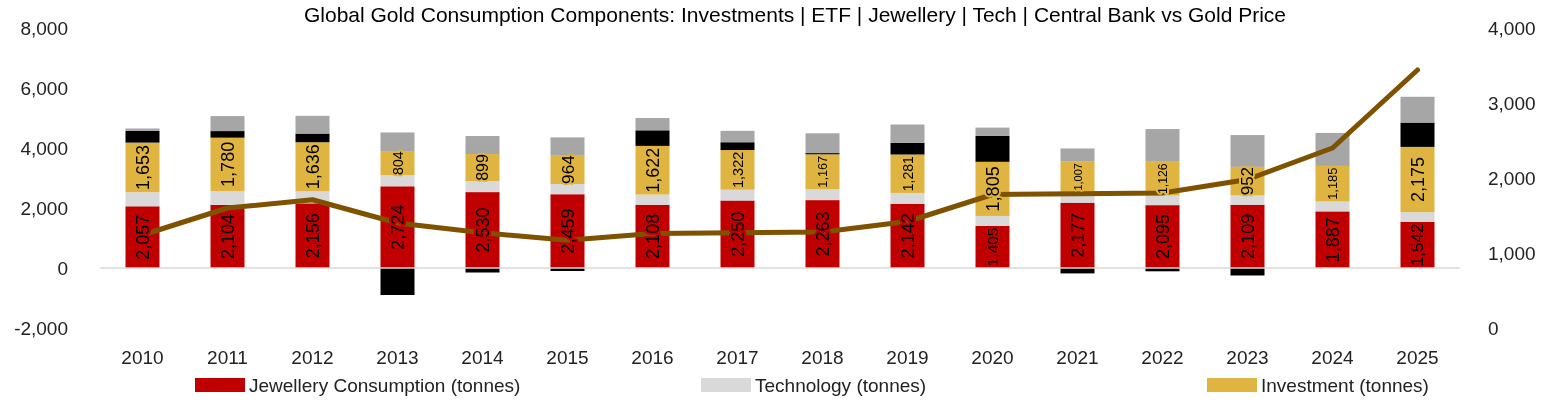 The height and width of the screenshot is (405, 1541). What do you see at coordinates (992, 189) in the screenshot?
I see `data-label: 1,805` at bounding box center [992, 189].